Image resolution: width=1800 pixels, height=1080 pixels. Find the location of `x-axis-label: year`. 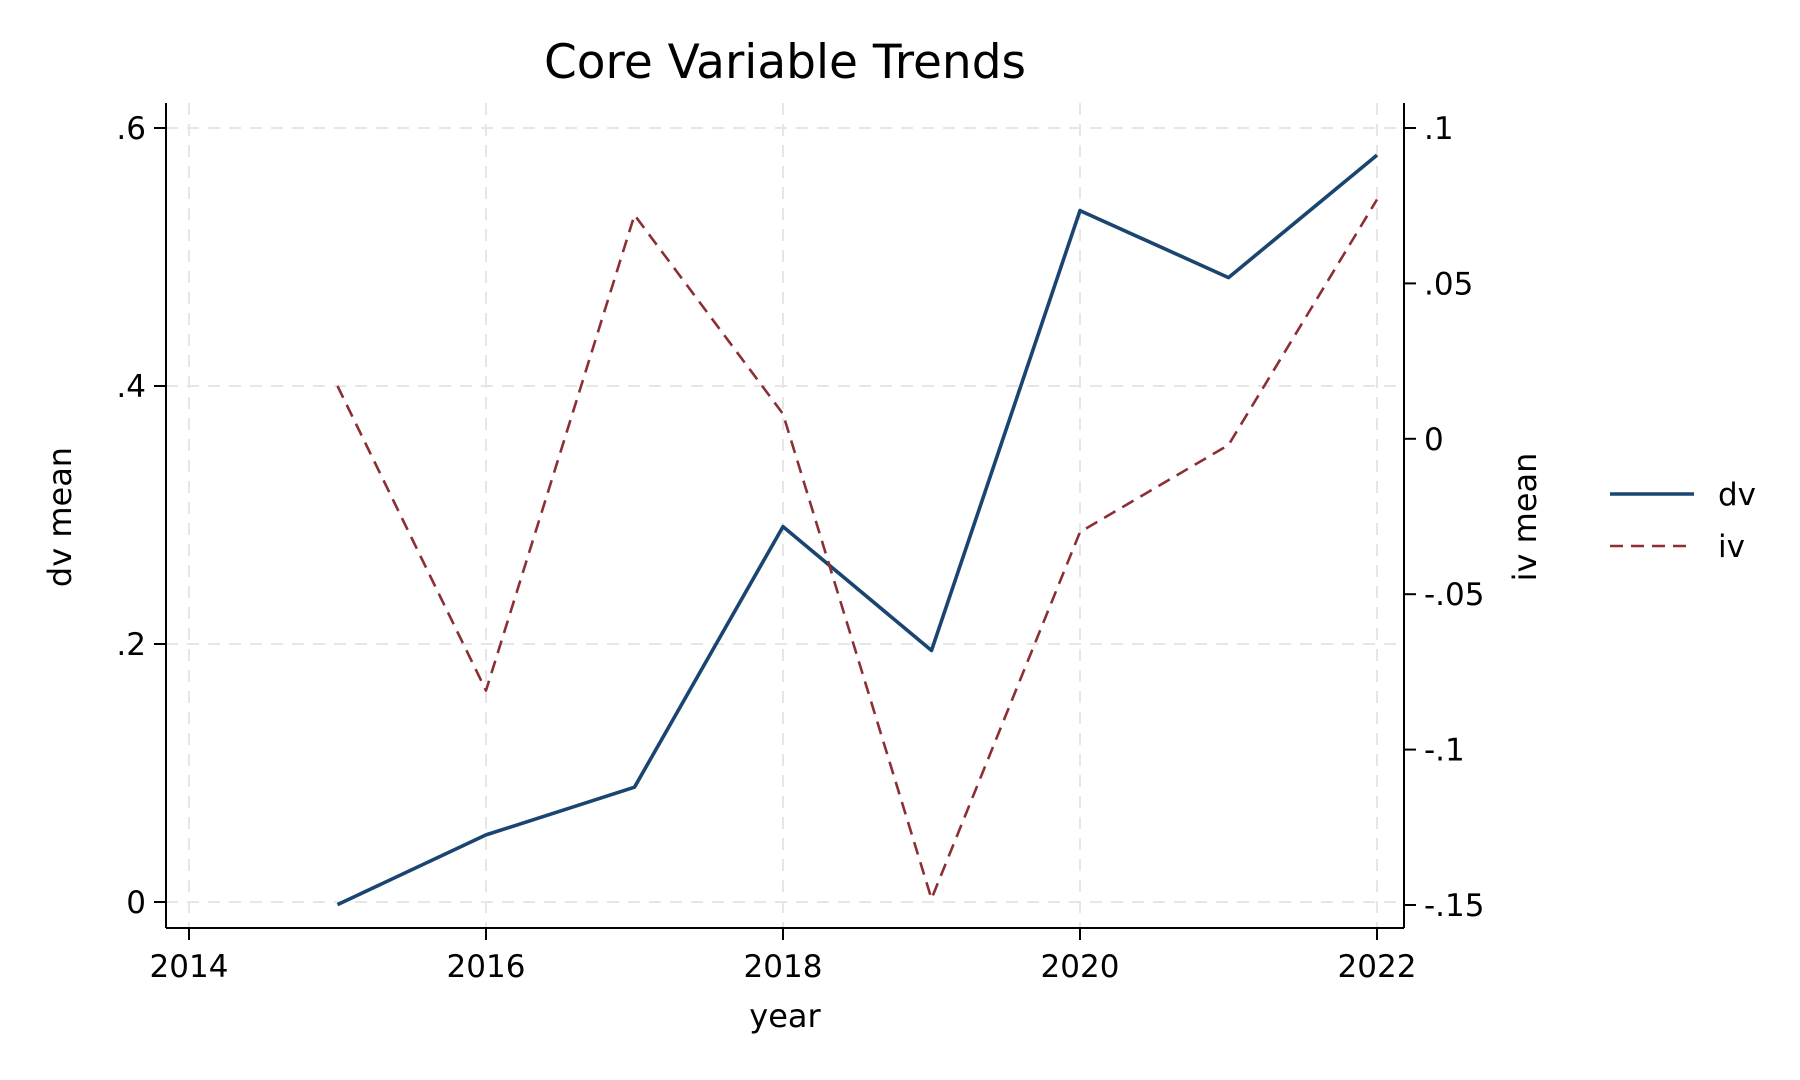

x-axis-label: year is located at coordinates (785, 1016).